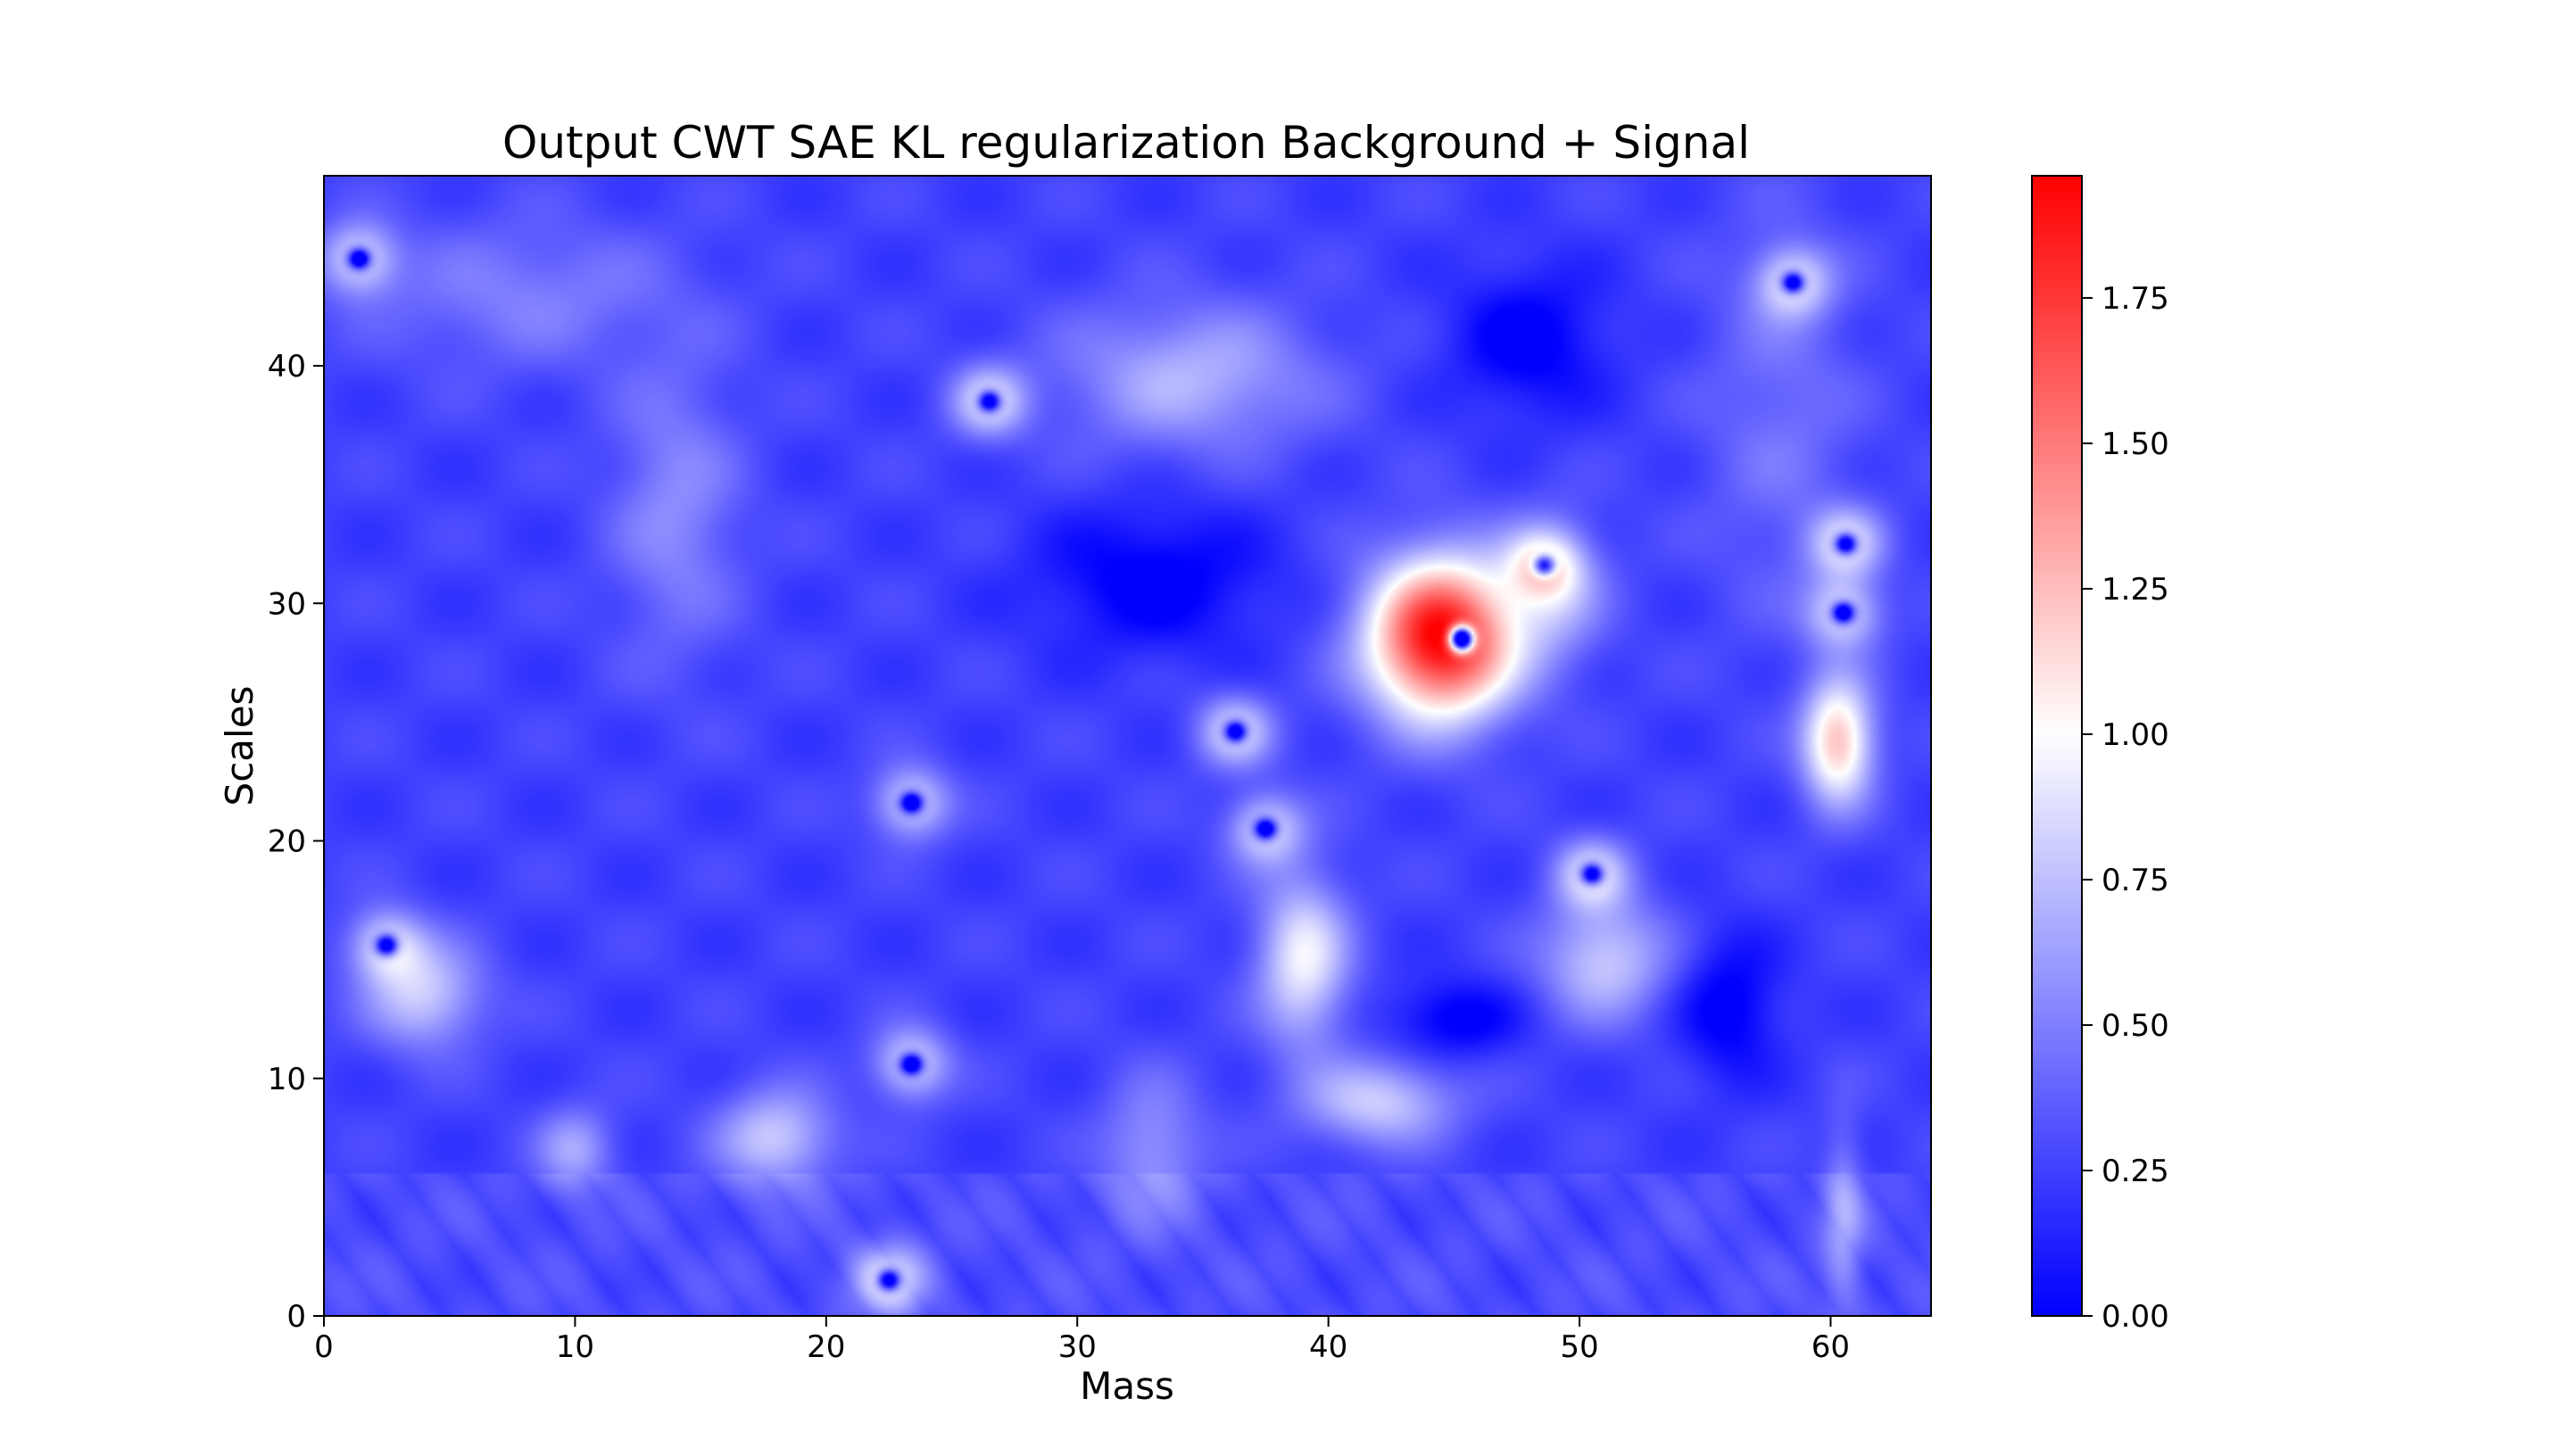 The image size is (2570, 1456). What do you see at coordinates (287, 1079) in the screenshot?
I see `y-tick-label: 10` at bounding box center [287, 1079].